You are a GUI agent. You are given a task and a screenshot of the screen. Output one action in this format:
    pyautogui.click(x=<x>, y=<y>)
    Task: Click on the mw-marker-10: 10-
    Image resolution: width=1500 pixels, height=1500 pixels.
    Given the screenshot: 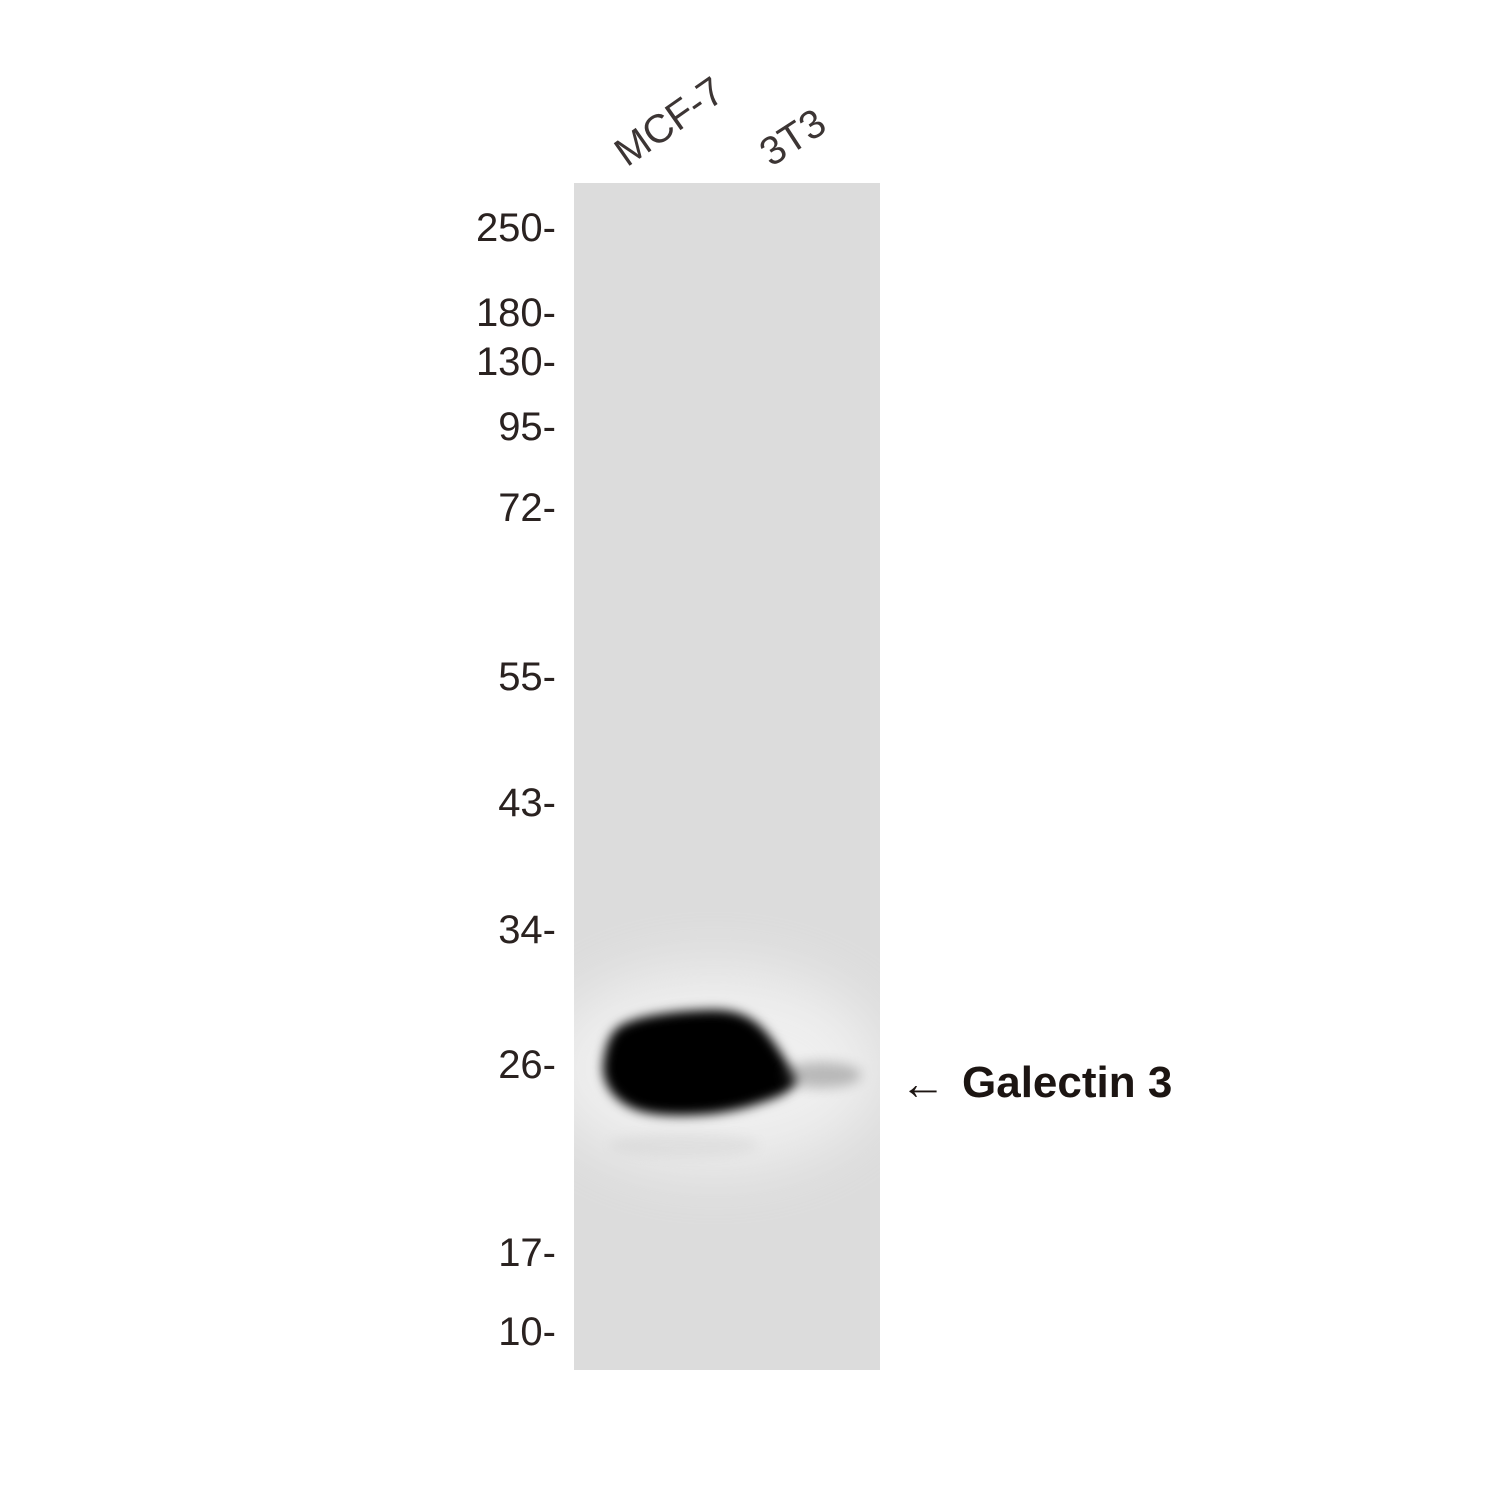 What is the action you would take?
    pyautogui.click(x=527, y=1332)
    